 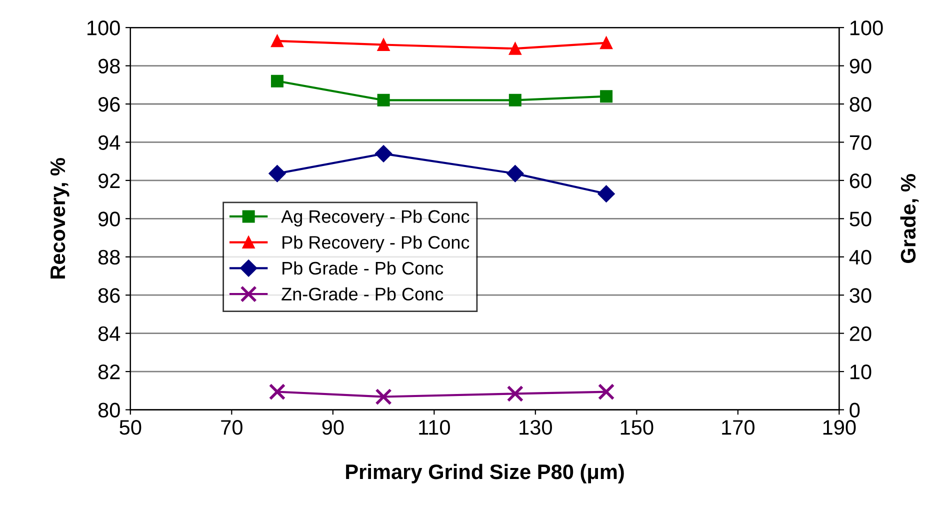 What do you see at coordinates (861, 334) in the screenshot?
I see `y2-tick-label: 20` at bounding box center [861, 334].